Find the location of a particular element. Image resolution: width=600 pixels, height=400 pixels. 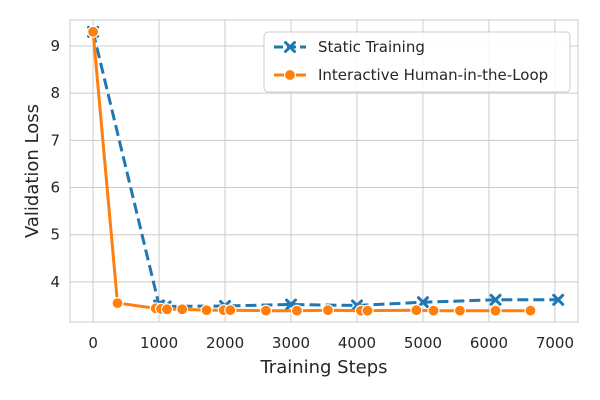

y-tick-label: 8 is located at coordinates (55, 93).